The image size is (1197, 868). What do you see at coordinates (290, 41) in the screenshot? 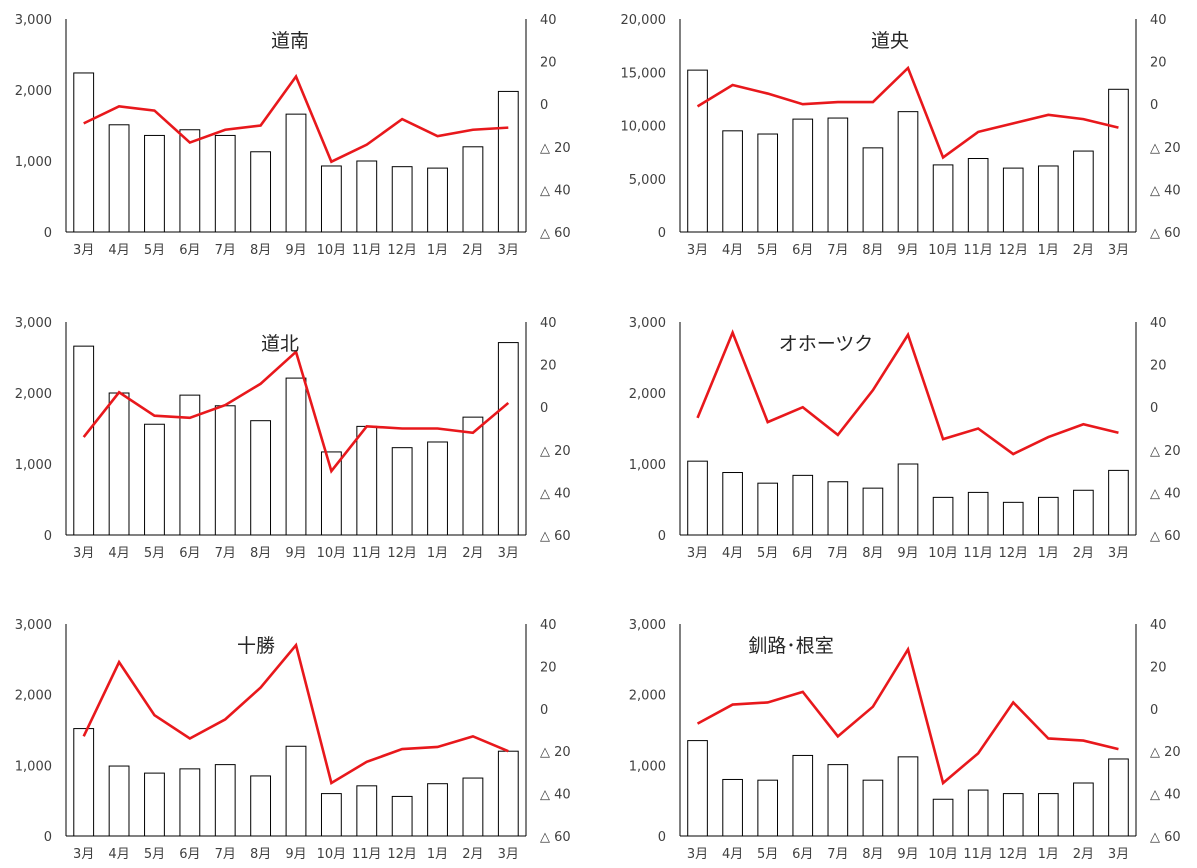
I see `chart-title: 道南` at bounding box center [290, 41].